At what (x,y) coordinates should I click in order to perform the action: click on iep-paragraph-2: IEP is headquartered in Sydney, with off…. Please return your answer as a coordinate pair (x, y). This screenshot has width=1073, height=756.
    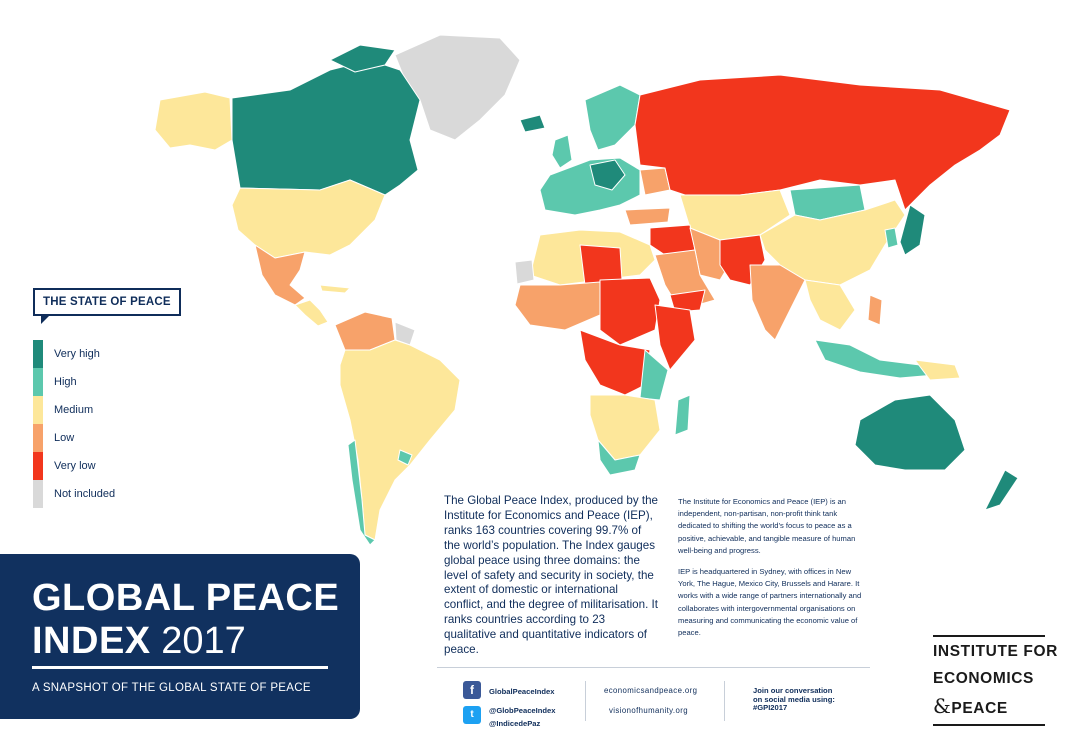
    Looking at the image, I should click on (770, 602).